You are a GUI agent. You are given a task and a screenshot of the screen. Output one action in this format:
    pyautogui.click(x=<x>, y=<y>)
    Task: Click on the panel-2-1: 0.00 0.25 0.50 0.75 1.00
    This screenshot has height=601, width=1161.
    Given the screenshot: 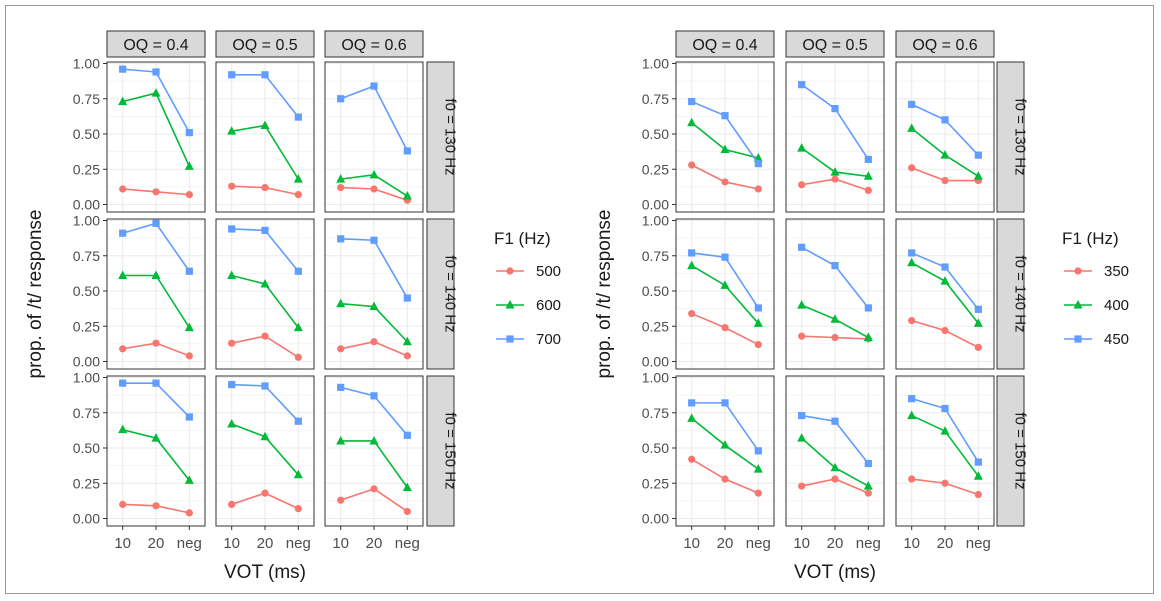 What is the action you would take?
    pyautogui.click(x=708, y=291)
    